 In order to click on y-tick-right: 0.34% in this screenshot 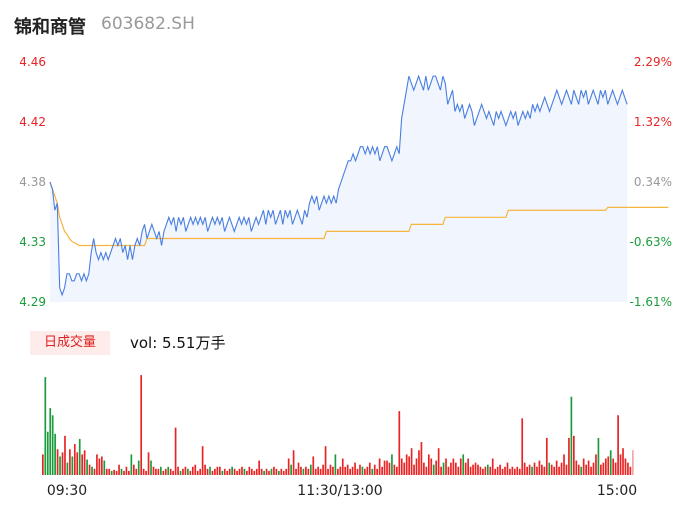, I will do `click(653, 182)`.